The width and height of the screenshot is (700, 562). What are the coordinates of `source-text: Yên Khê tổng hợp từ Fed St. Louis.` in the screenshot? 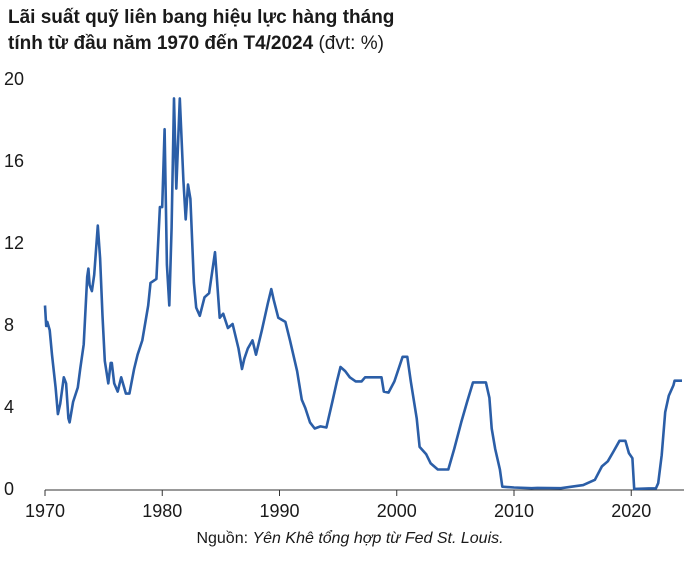 It's located at (378, 538).